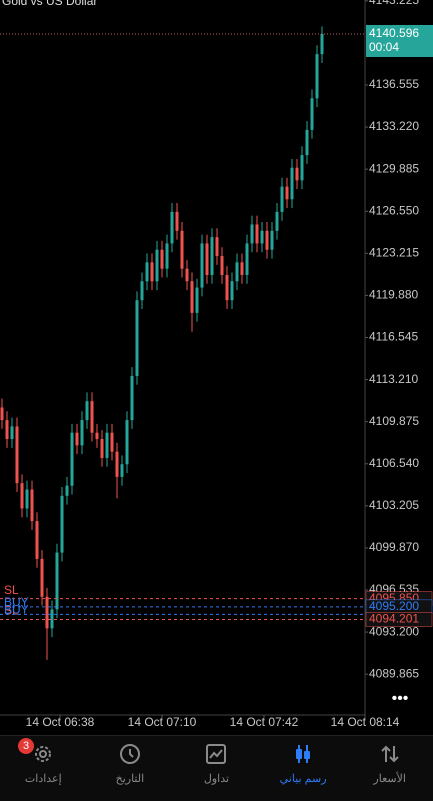 The width and height of the screenshot is (433, 801). I want to click on current-price-label: 4140.596, so click(394, 33).